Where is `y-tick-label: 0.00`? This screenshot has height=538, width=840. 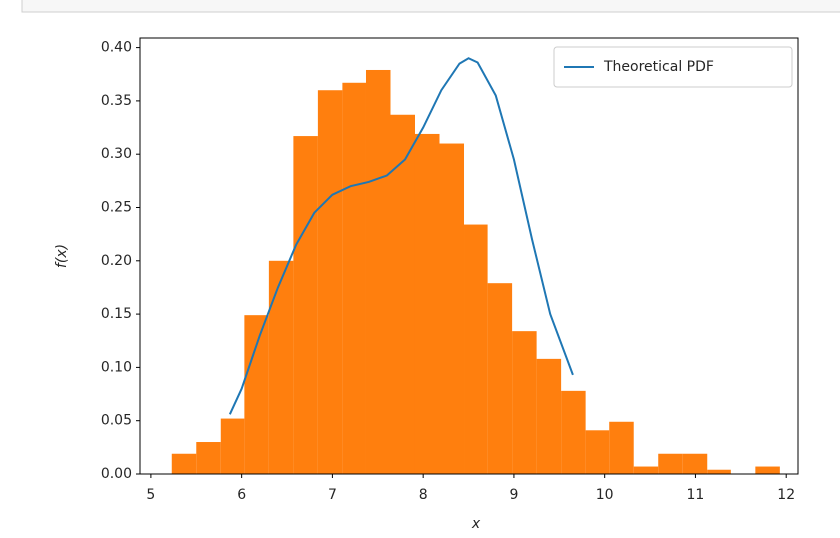
y-tick-label: 0.00 is located at coordinates (116, 474).